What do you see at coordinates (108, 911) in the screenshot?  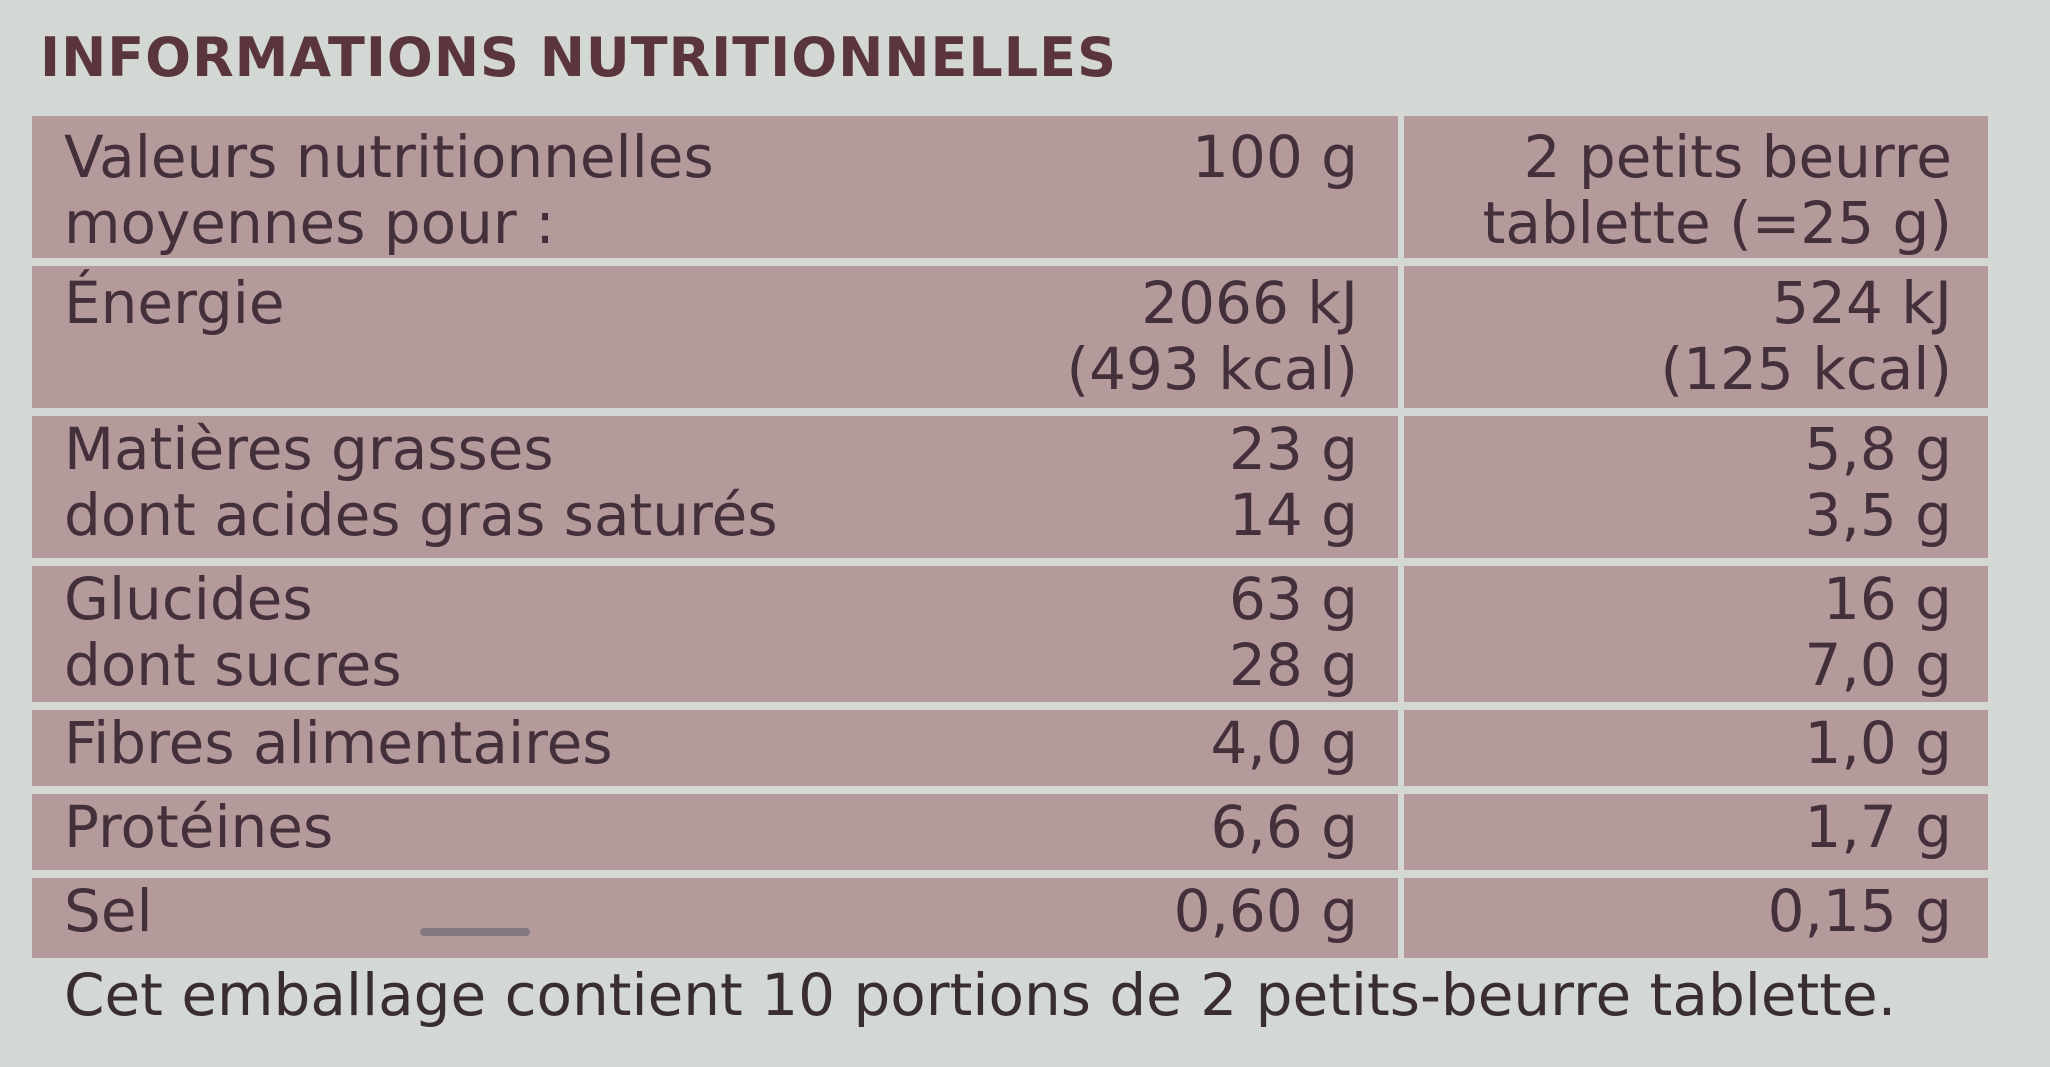 I see `salt-label: Sel` at bounding box center [108, 911].